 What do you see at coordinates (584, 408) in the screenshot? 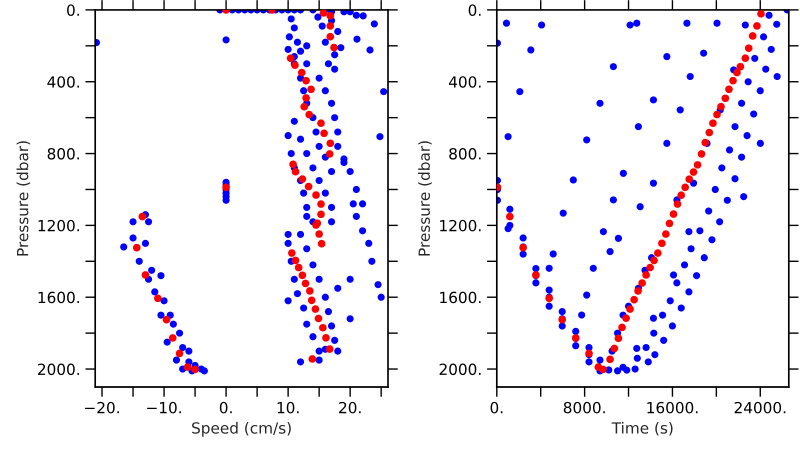
I see `x-tick-label: 8000.` at bounding box center [584, 408].